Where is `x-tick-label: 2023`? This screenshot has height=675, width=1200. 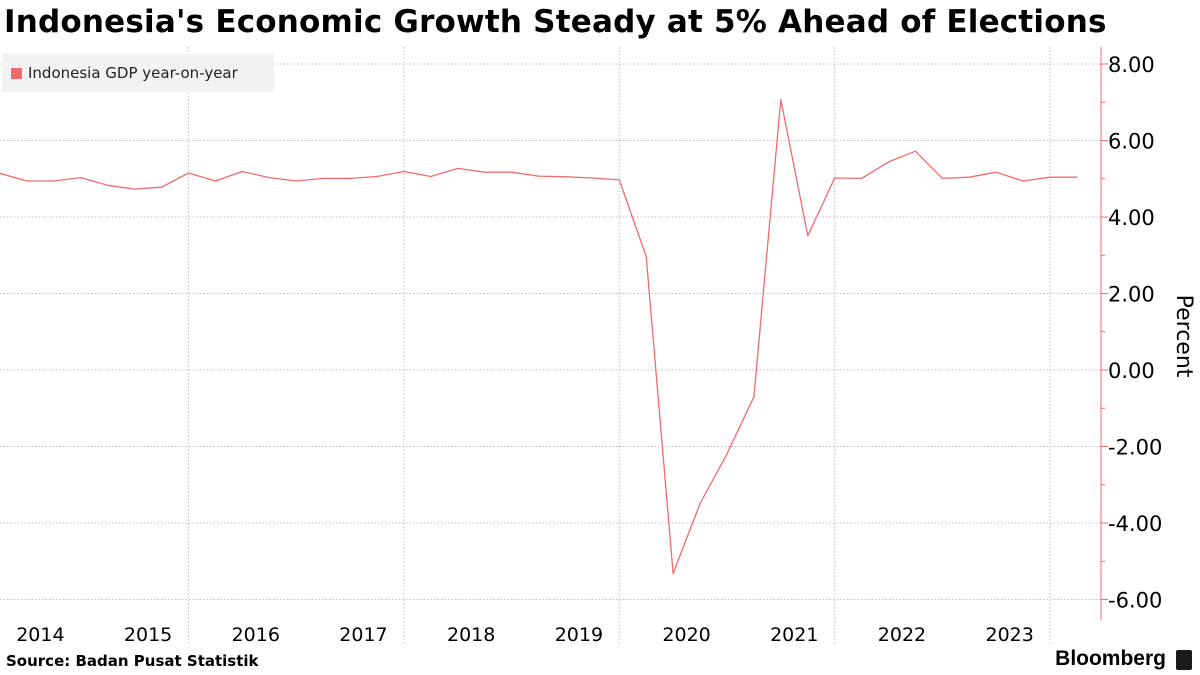
x-tick-label: 2023 is located at coordinates (1010, 635).